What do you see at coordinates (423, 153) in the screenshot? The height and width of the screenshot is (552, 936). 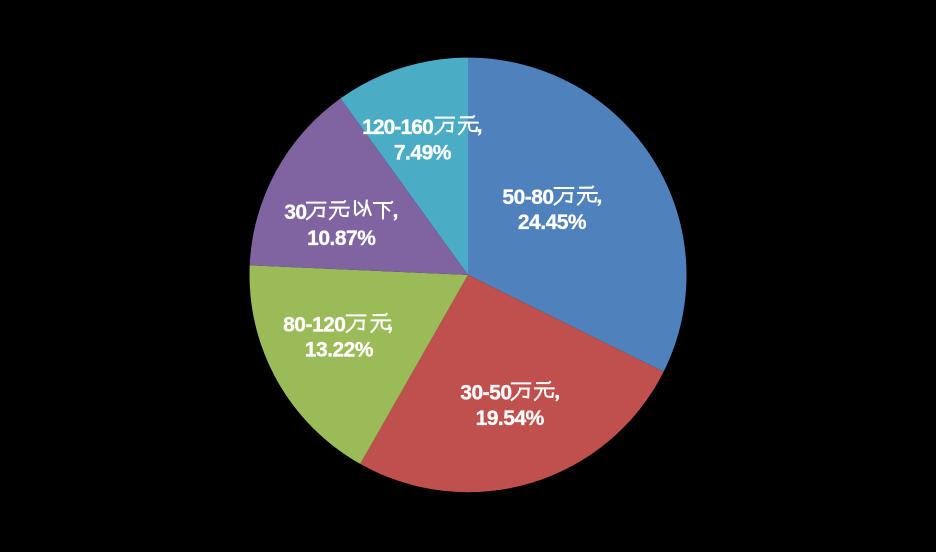 I see `svg-text: 7.49%` at bounding box center [423, 153].